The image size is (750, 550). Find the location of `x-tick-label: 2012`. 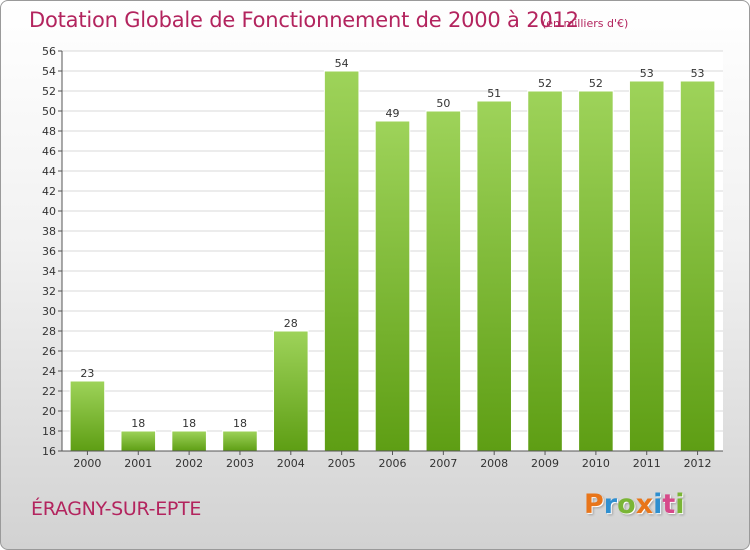

x-tick-label: 2012 is located at coordinates (698, 463).